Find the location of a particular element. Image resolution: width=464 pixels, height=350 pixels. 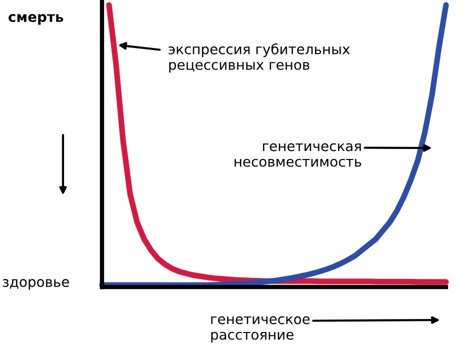

annotation: генетическая несовместимость is located at coordinates (298, 155).